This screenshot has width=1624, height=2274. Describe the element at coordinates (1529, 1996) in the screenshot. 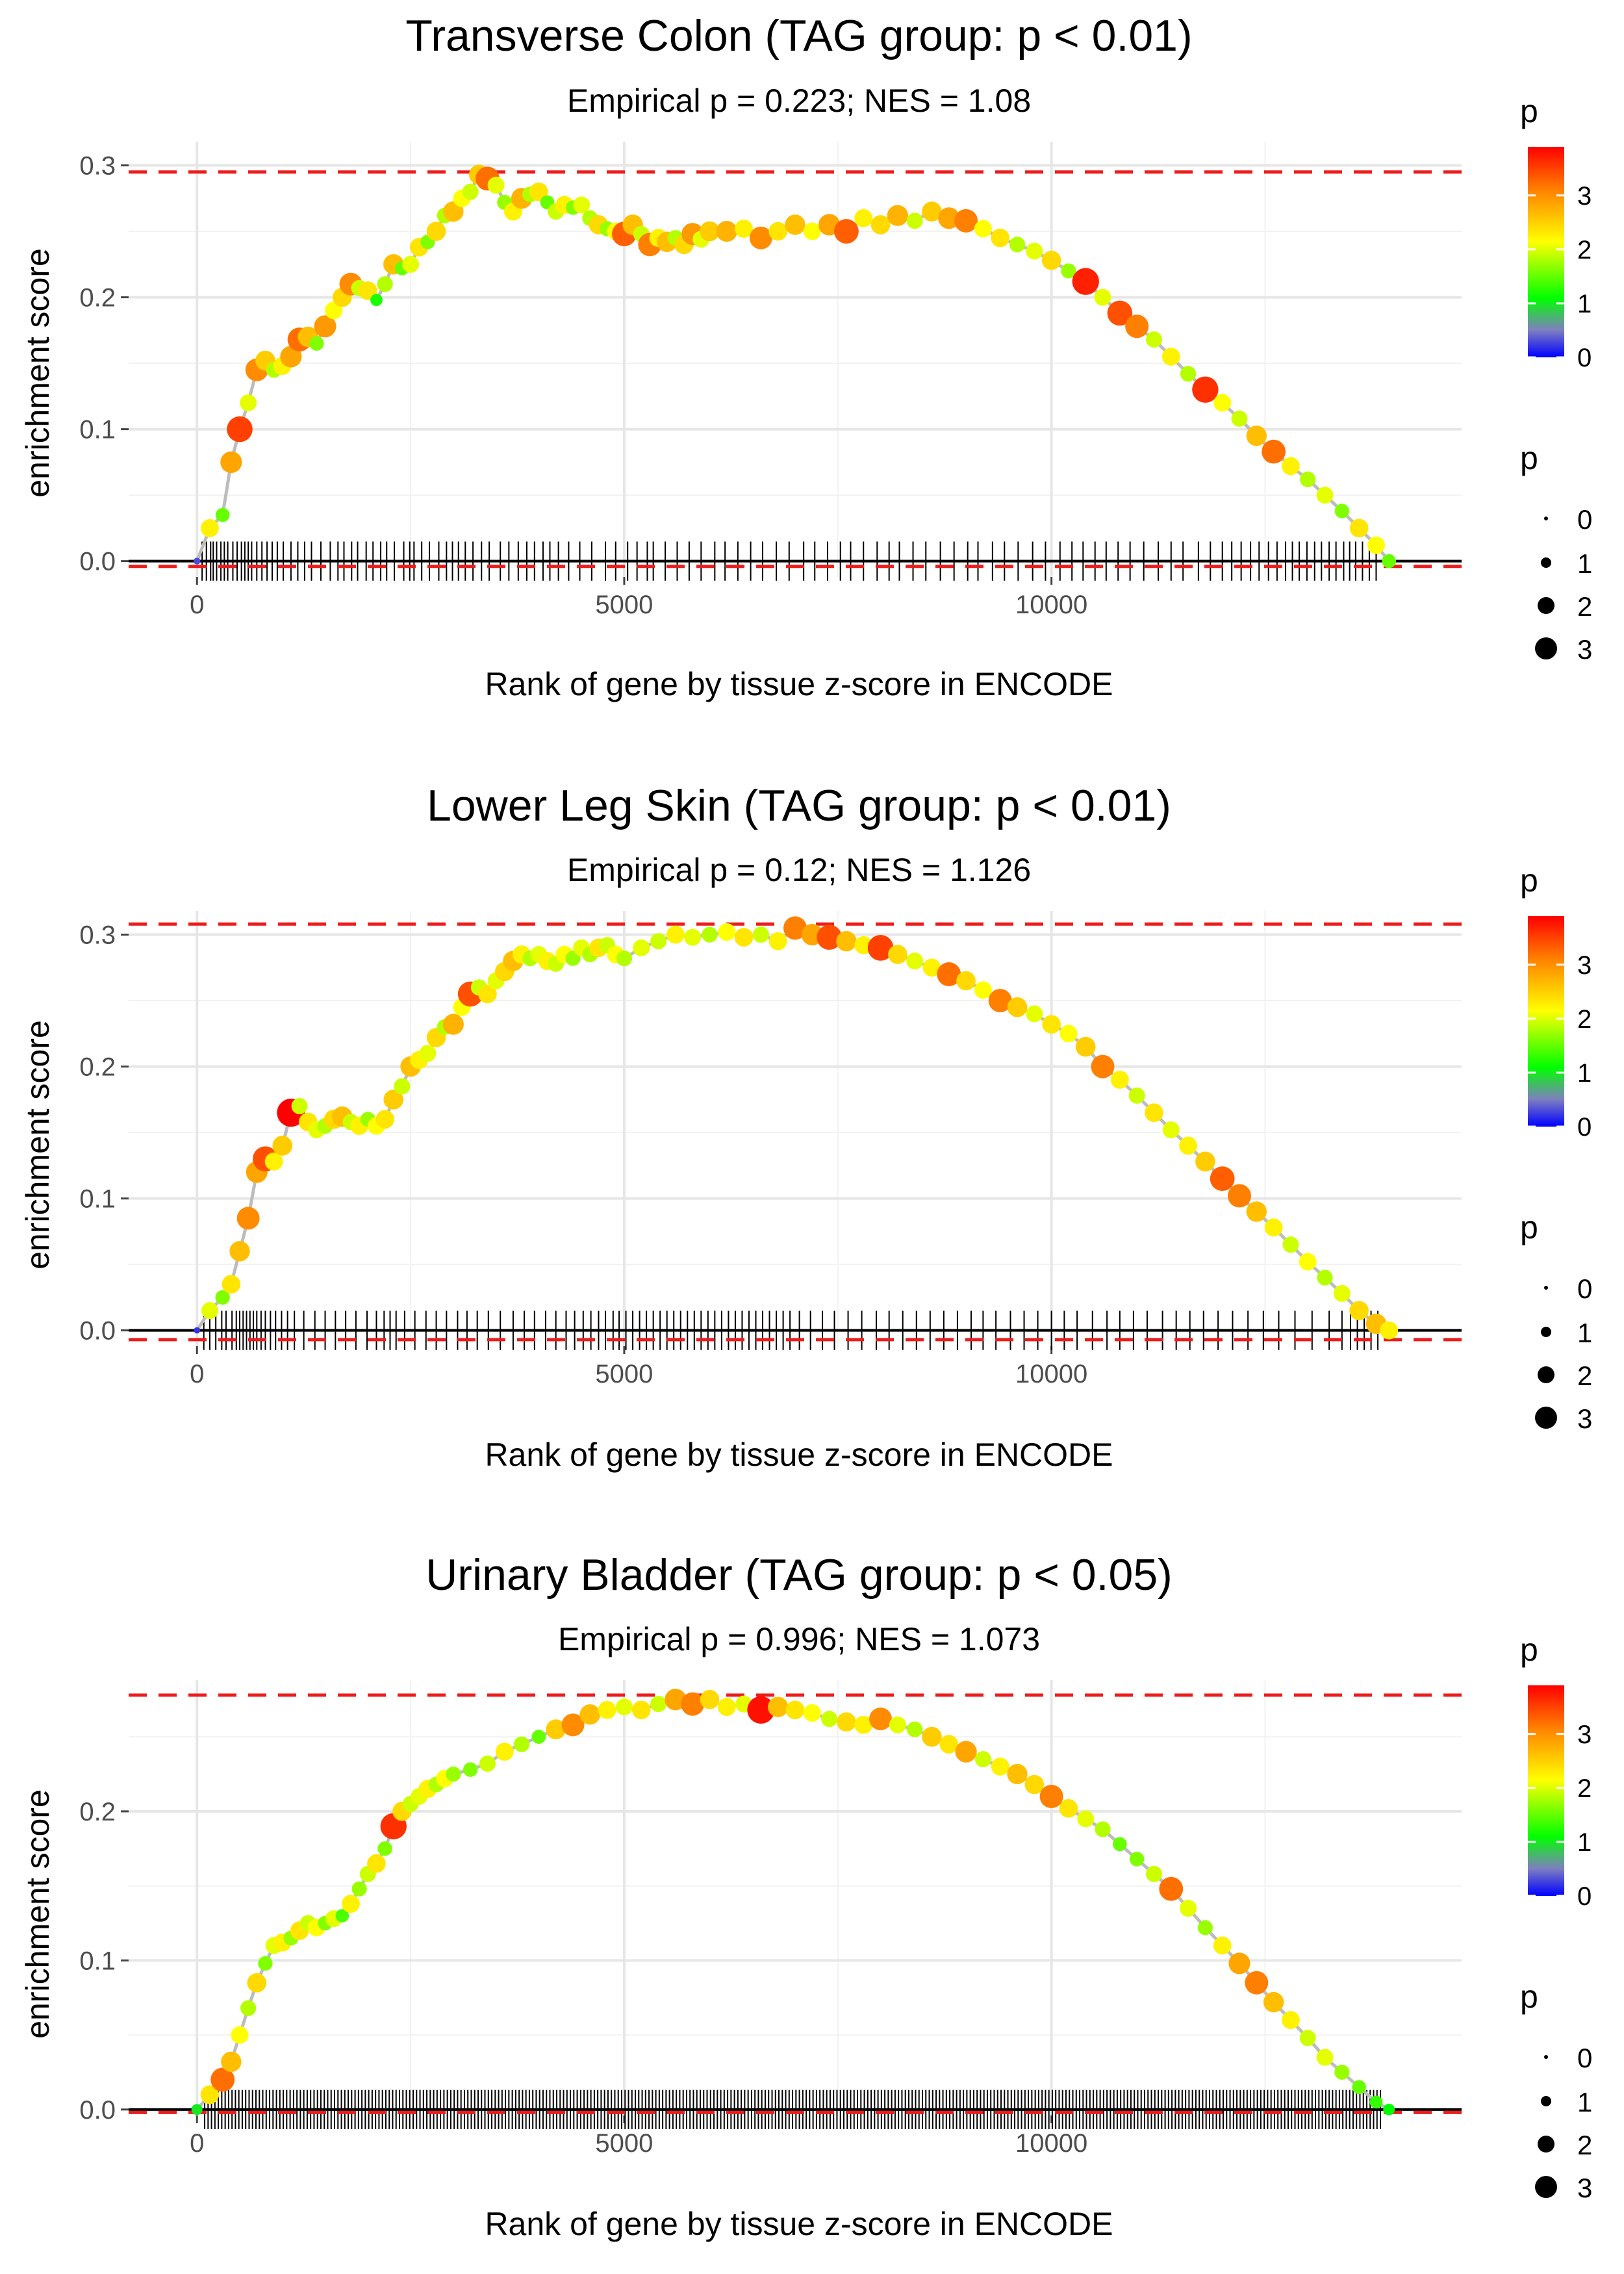

I see `size-legend-title: p` at that location.